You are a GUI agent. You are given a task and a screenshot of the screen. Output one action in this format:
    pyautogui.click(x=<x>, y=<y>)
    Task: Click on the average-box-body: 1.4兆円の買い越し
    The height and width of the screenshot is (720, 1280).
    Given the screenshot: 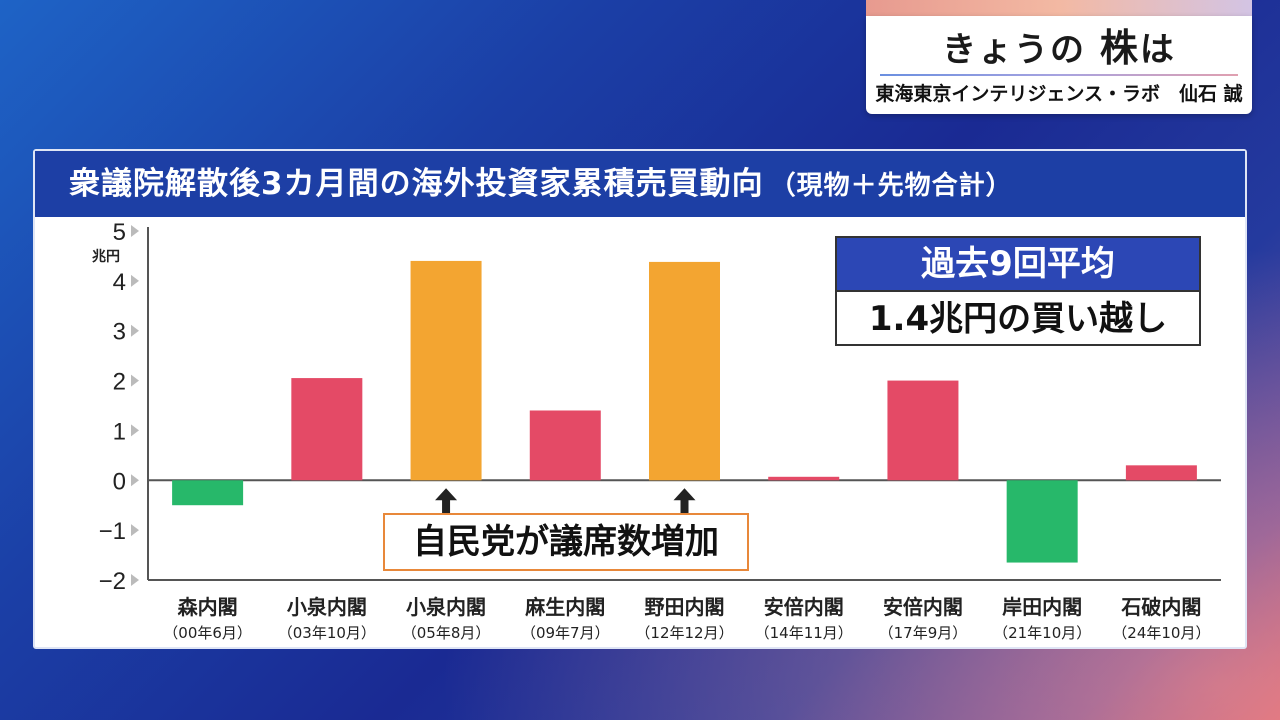 What is the action you would take?
    pyautogui.click(x=1018, y=319)
    